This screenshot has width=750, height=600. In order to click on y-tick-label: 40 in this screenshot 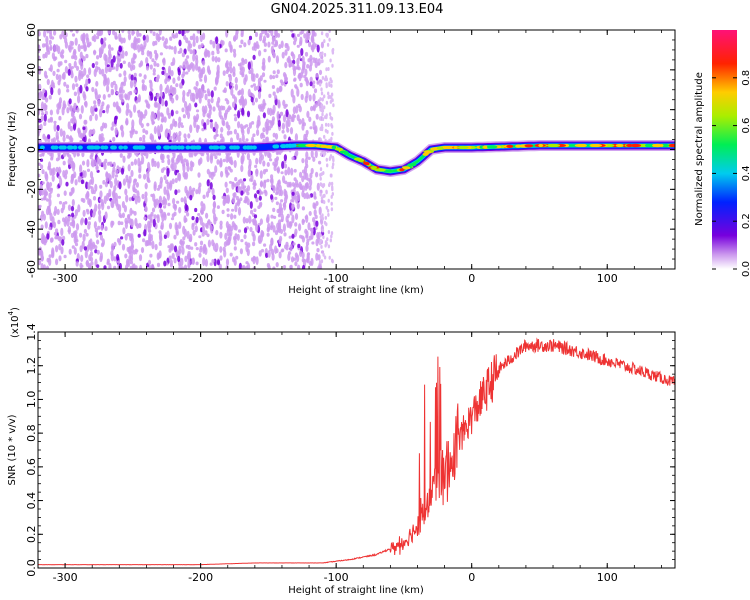, I will do `click(31, 70)`.